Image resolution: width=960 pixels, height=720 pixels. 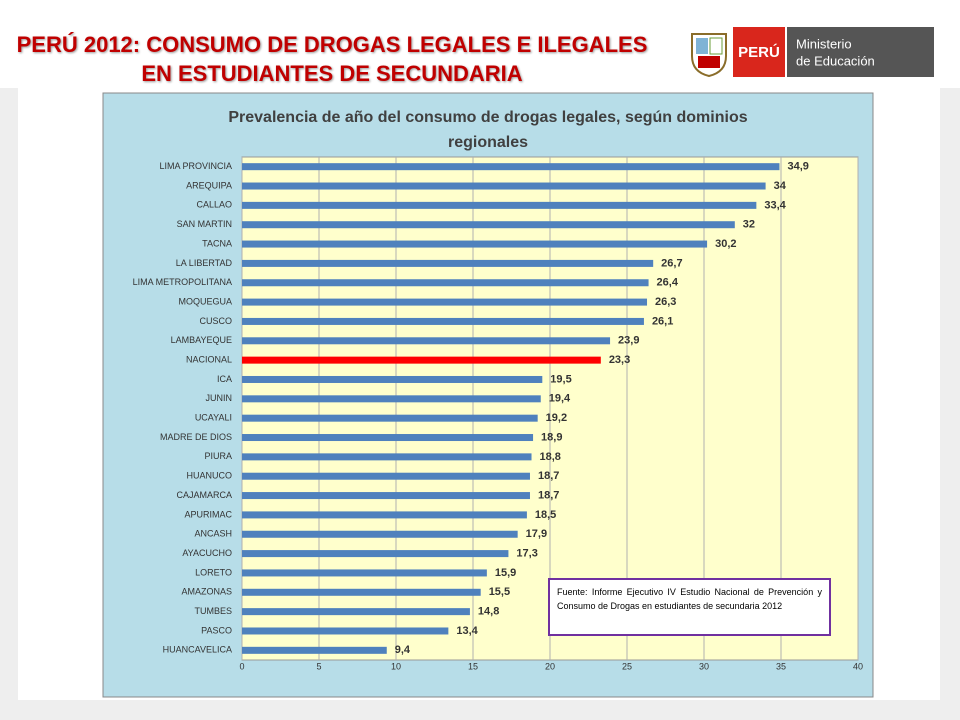 I want to click on value-label: 18,5, so click(x=545, y=515).